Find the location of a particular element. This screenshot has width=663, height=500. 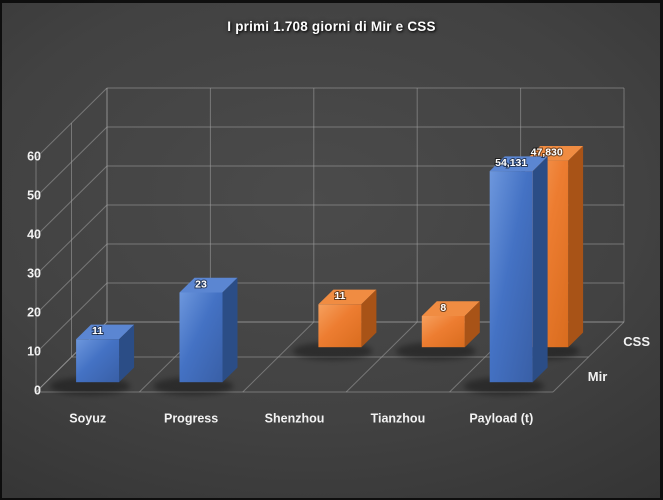

bar-css-tianzhou is located at coordinates (450, 324).